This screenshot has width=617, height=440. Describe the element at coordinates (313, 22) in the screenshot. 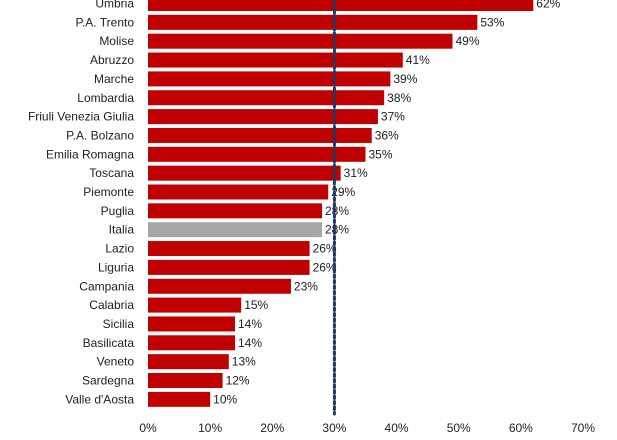

I see `bar-p-a-trento` at that location.